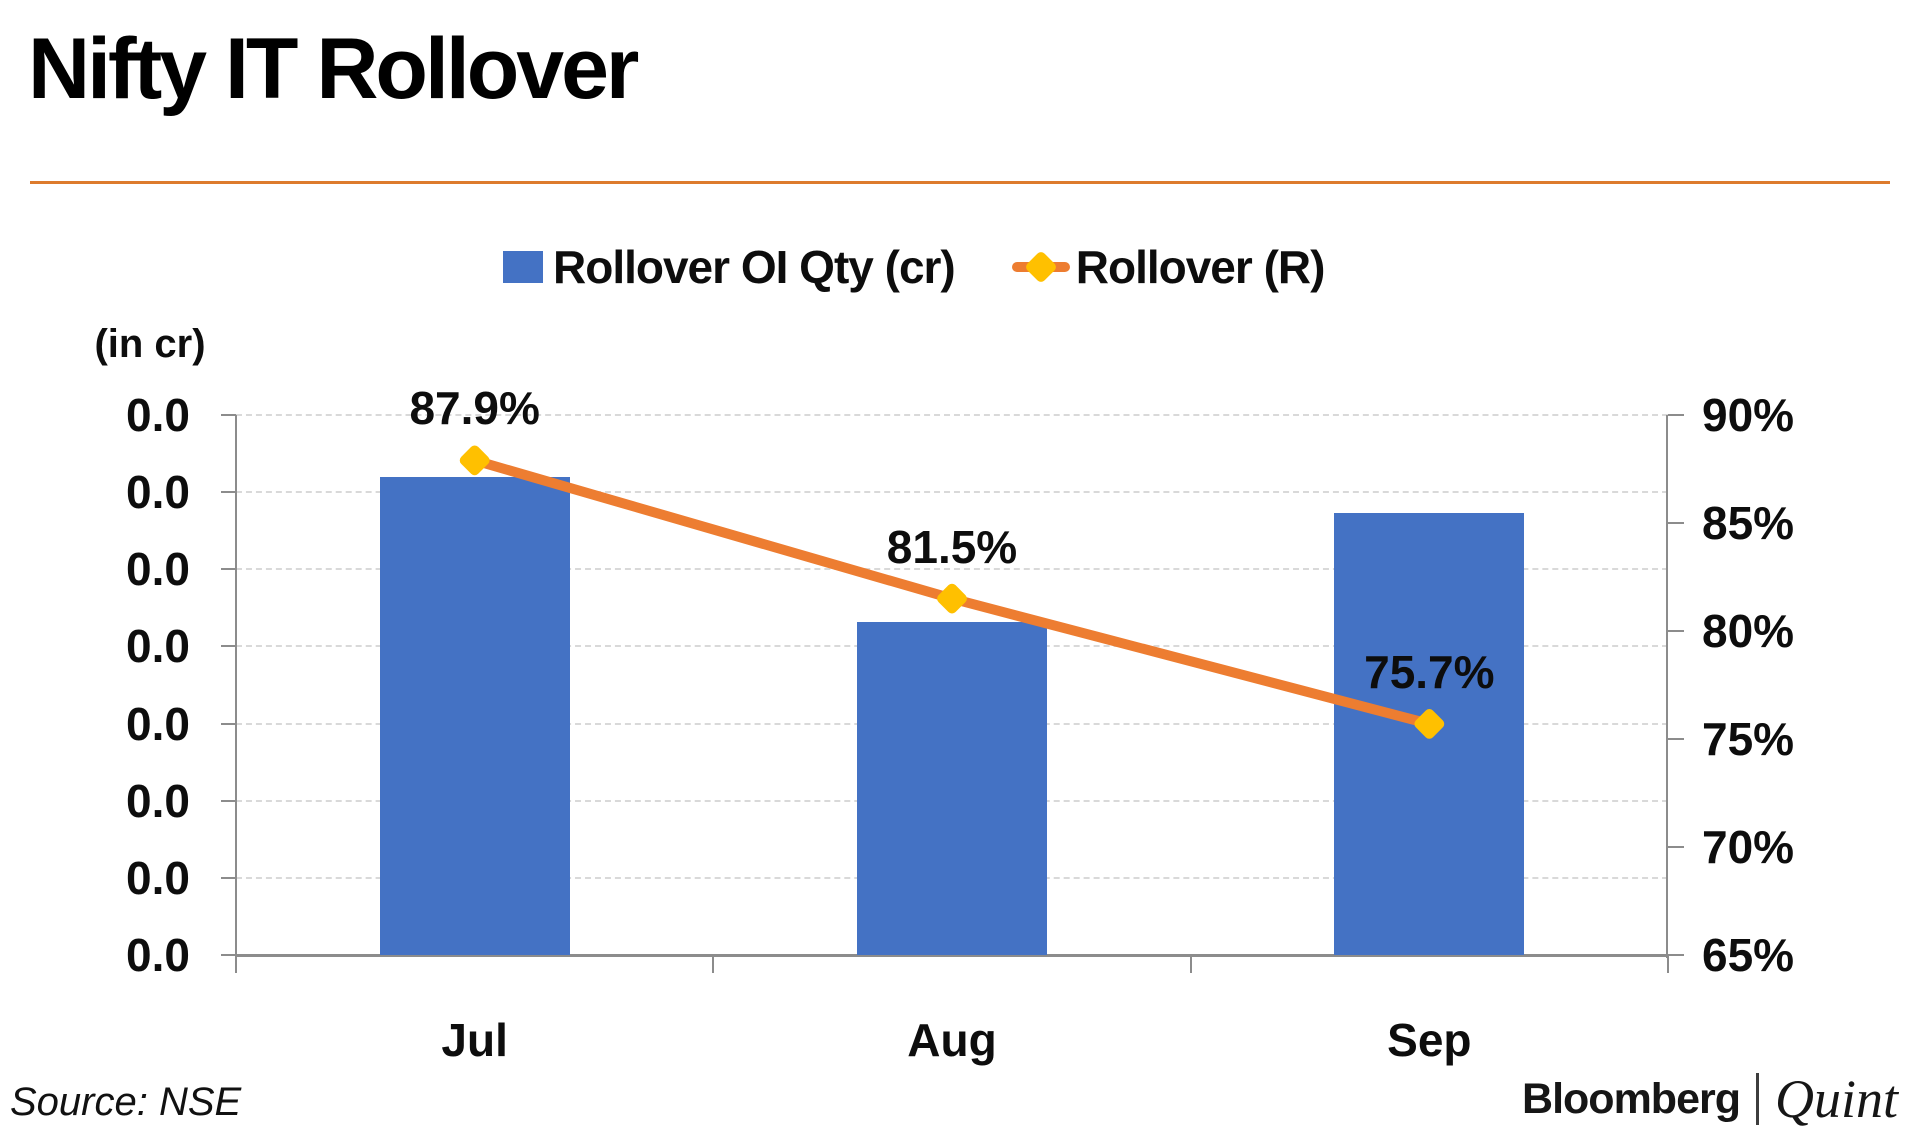 The width and height of the screenshot is (1920, 1135). Describe the element at coordinates (1757, 1099) in the screenshot. I see `brand-separator` at that location.